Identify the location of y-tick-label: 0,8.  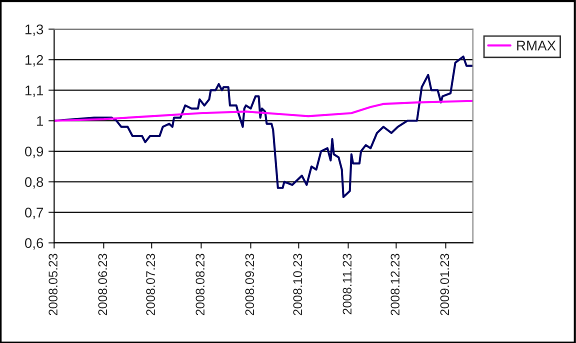
(34, 183).